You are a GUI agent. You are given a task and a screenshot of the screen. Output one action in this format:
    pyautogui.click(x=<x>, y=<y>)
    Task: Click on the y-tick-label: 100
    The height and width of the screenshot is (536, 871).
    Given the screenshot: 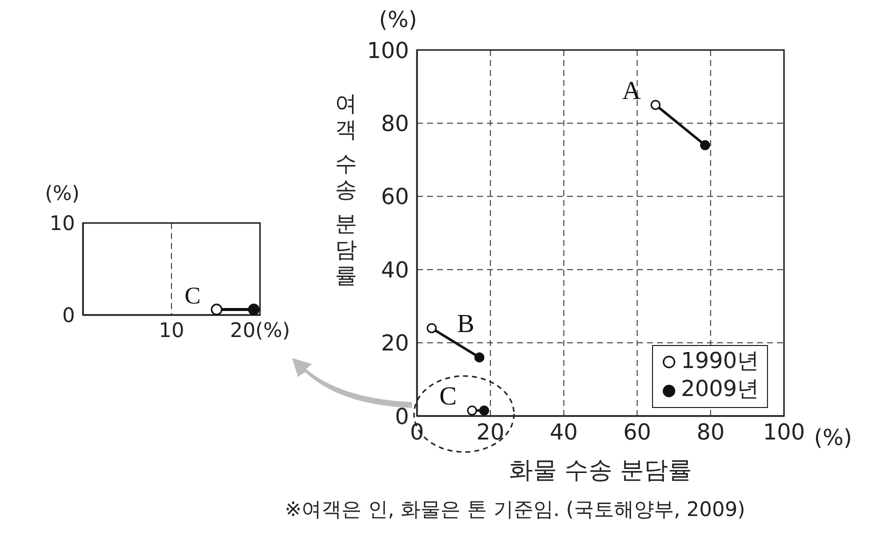 What is the action you would take?
    pyautogui.click(x=388, y=51)
    